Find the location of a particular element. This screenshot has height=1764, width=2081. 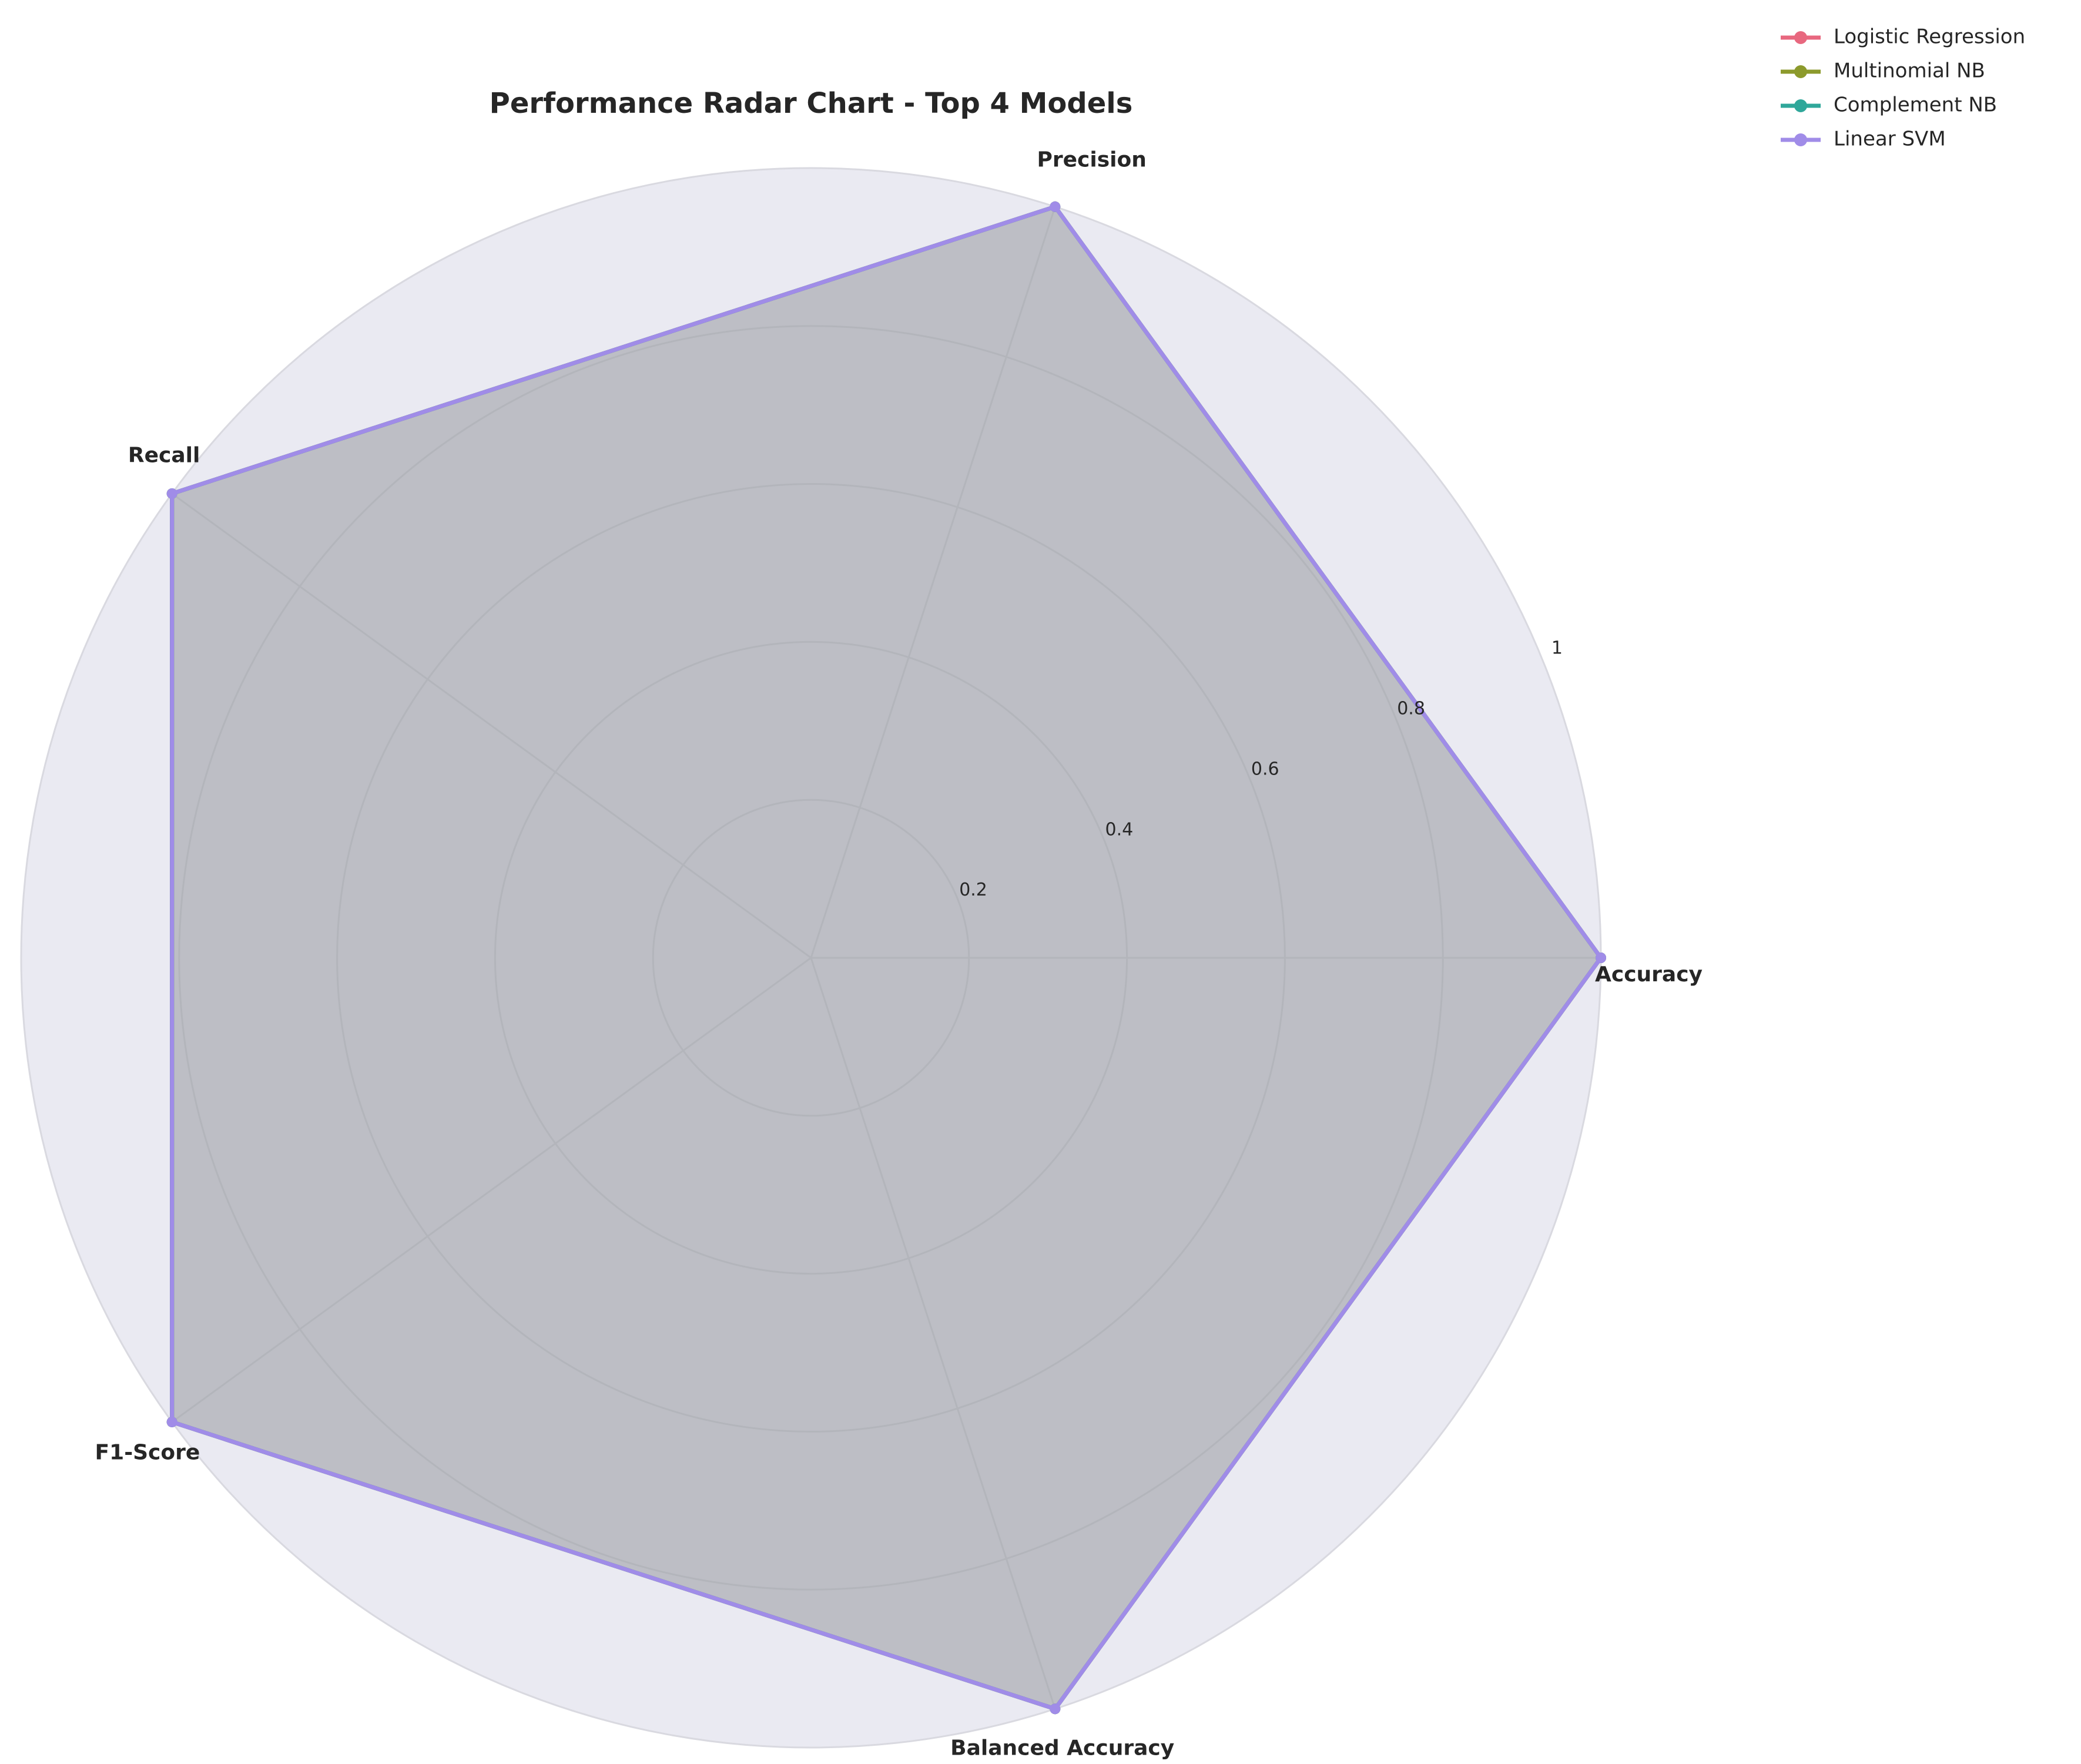

r-tick-label: 0.2 is located at coordinates (973, 890).